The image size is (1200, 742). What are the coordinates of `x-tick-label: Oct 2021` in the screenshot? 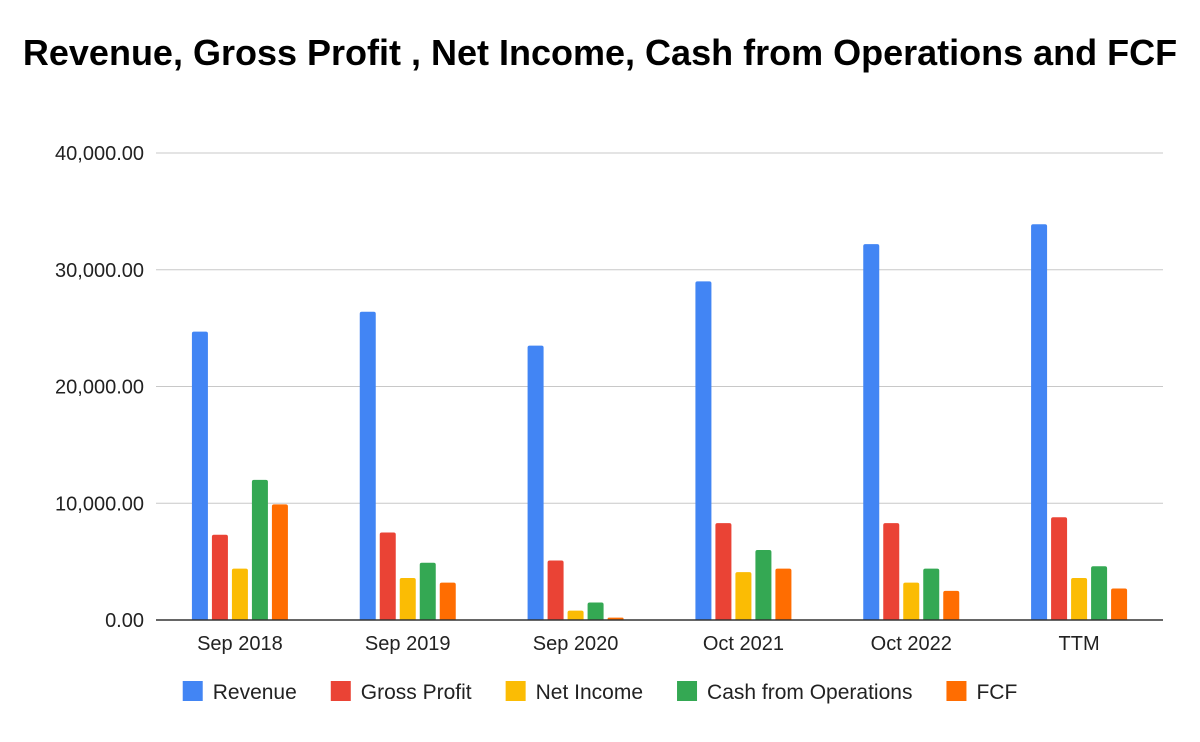 It's located at (743, 644).